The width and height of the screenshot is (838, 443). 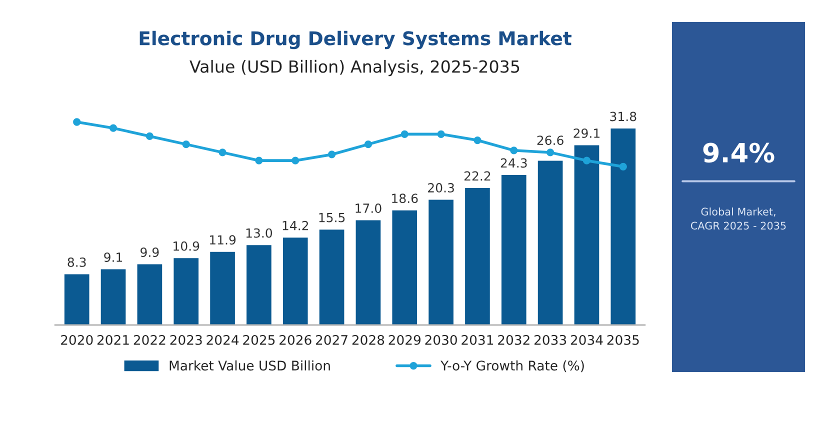 What do you see at coordinates (250, 365) in the screenshot?
I see `legend-label: Market Value USD Billion` at bounding box center [250, 365].